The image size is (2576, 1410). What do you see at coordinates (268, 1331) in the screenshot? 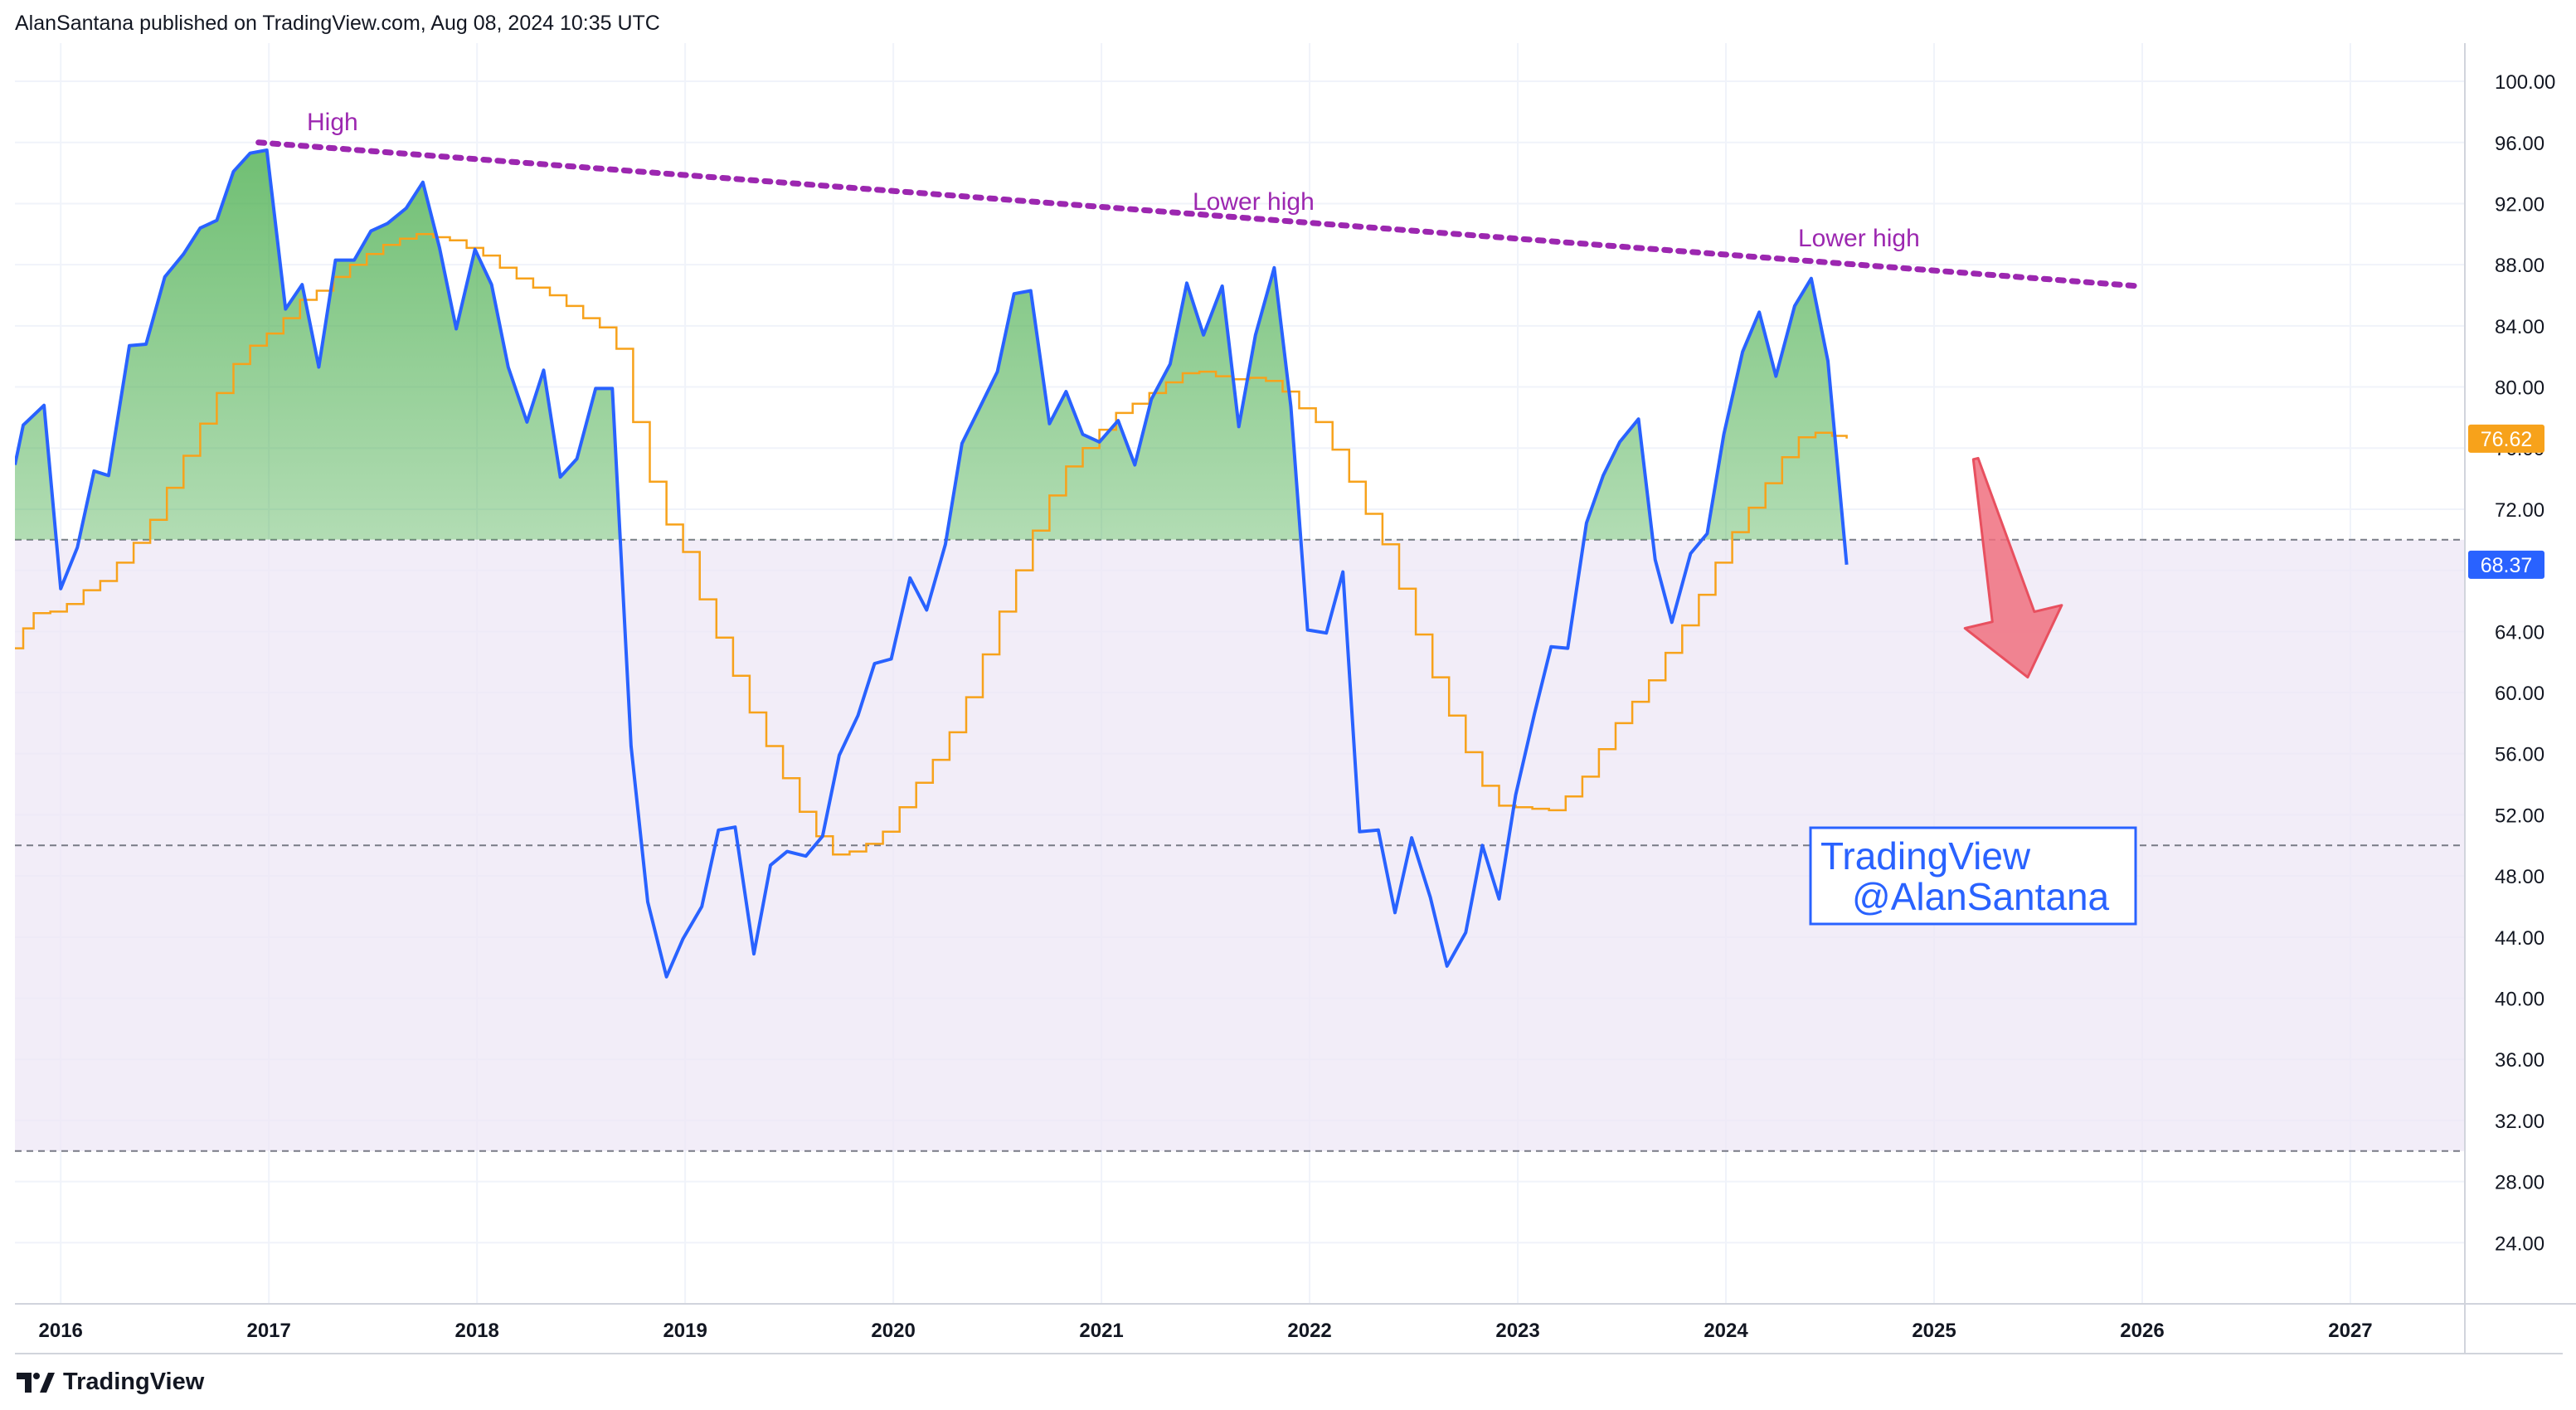
I see `time-tick-label: 2017` at bounding box center [268, 1331].